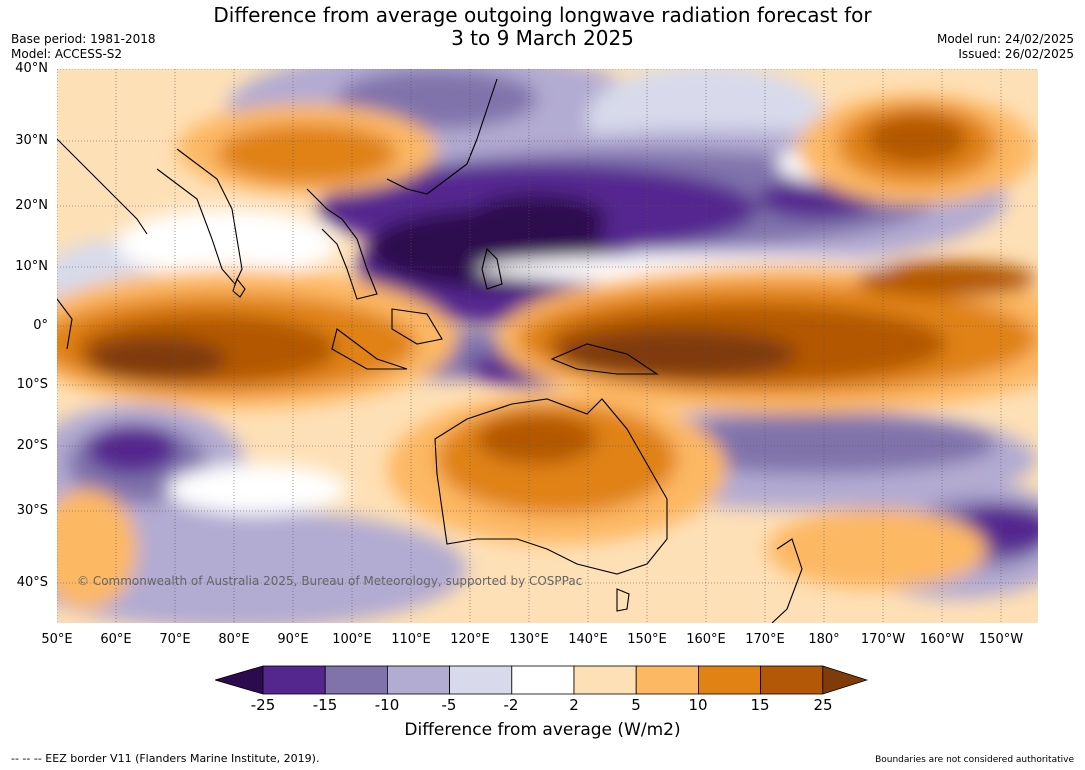 The image size is (1085, 770). I want to click on lon-tick-180: 180°, so click(824, 639).